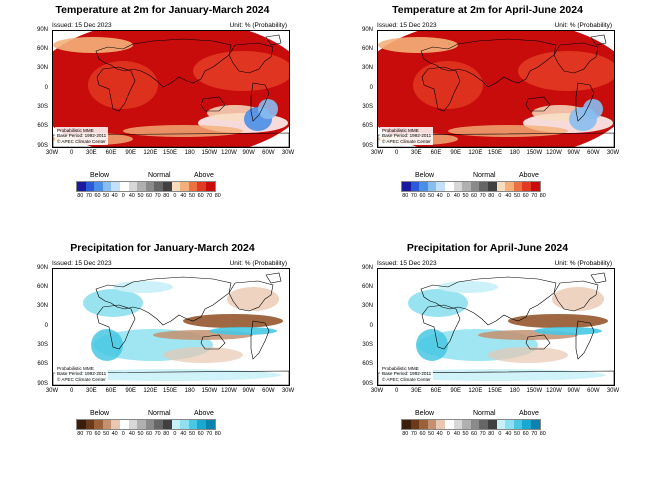 This screenshot has height=488, width=650. Describe the element at coordinates (111, 391) in the screenshot. I see `longitude-label: 60E` at that location.